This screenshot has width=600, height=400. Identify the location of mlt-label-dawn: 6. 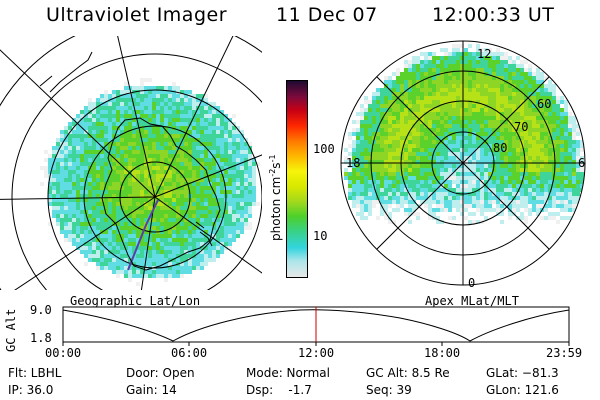
(582, 163).